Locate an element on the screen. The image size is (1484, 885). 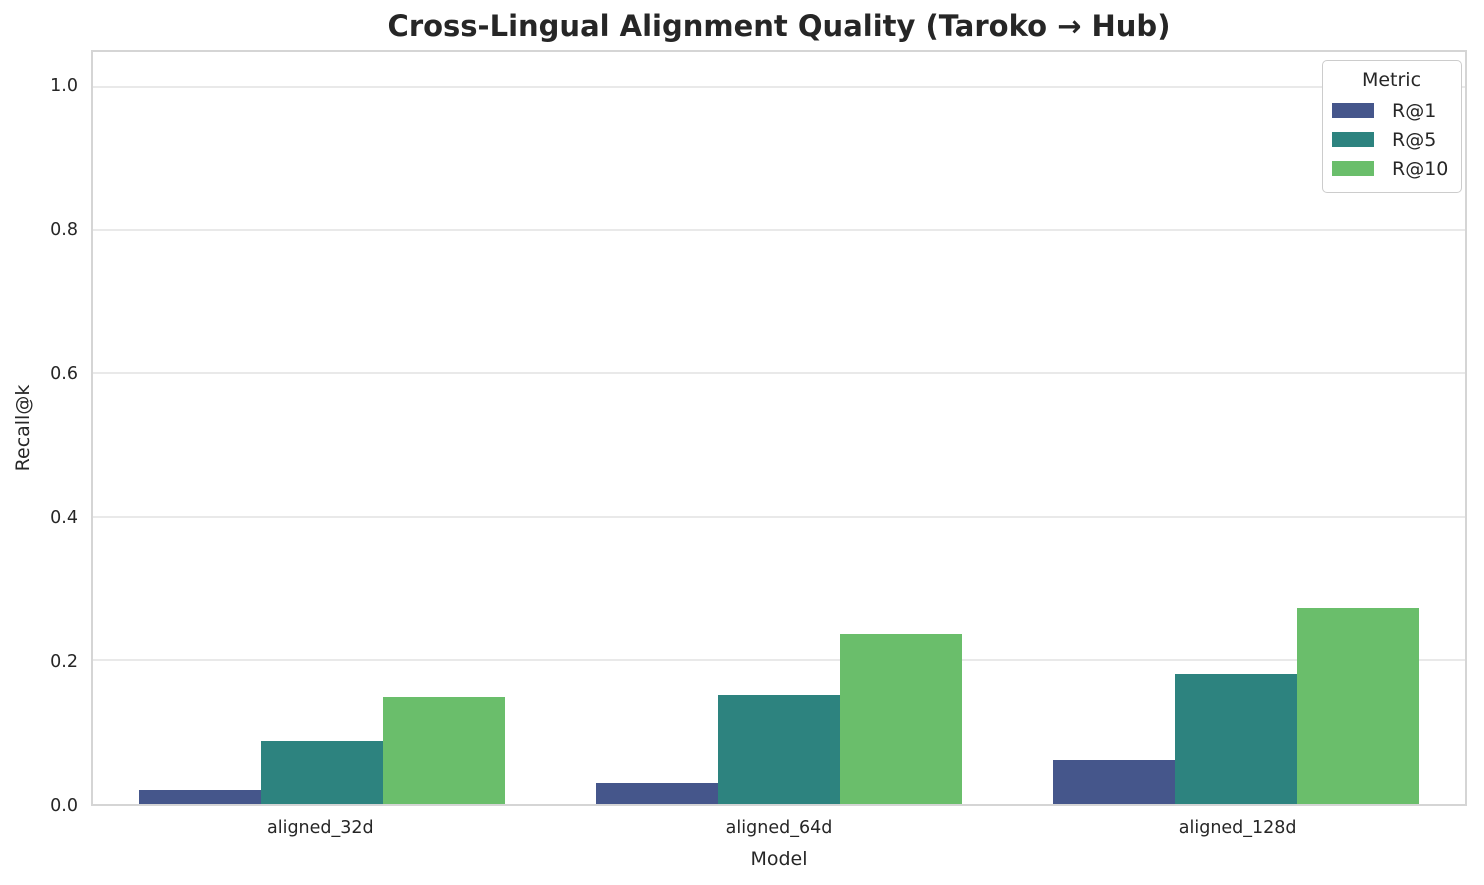
legend-swatch-r5 is located at coordinates (1353, 139).